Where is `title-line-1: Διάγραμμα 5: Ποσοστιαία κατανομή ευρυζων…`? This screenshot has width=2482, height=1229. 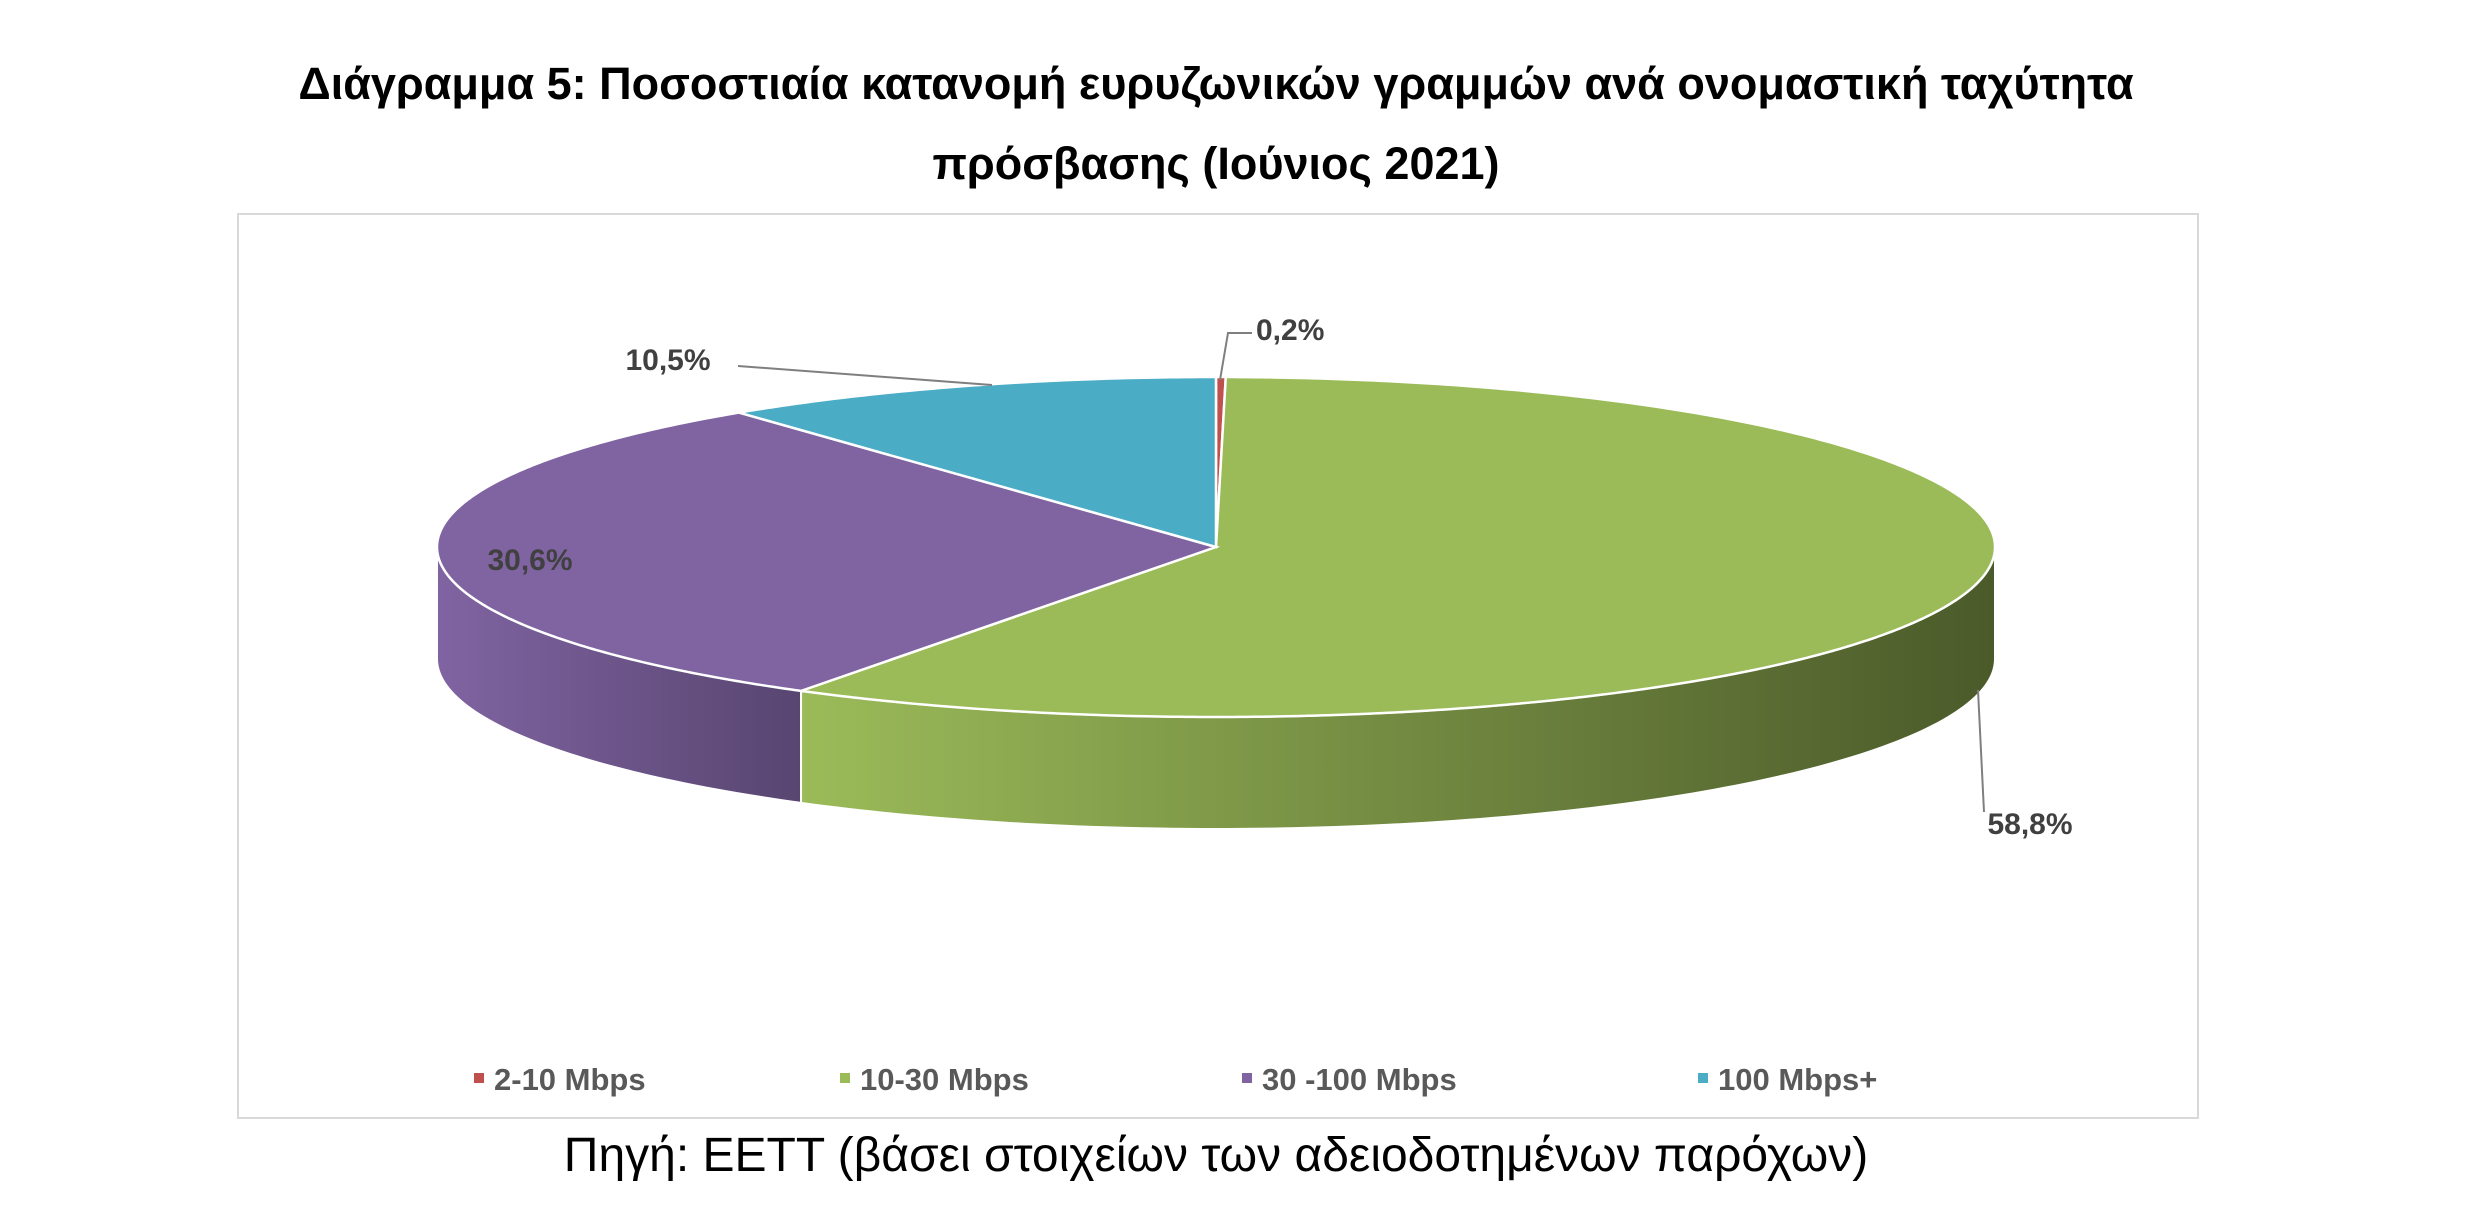
title-line-1: Διάγραμμα 5: Ποσοστιαία κατανομή ευρυζων… is located at coordinates (1216, 83).